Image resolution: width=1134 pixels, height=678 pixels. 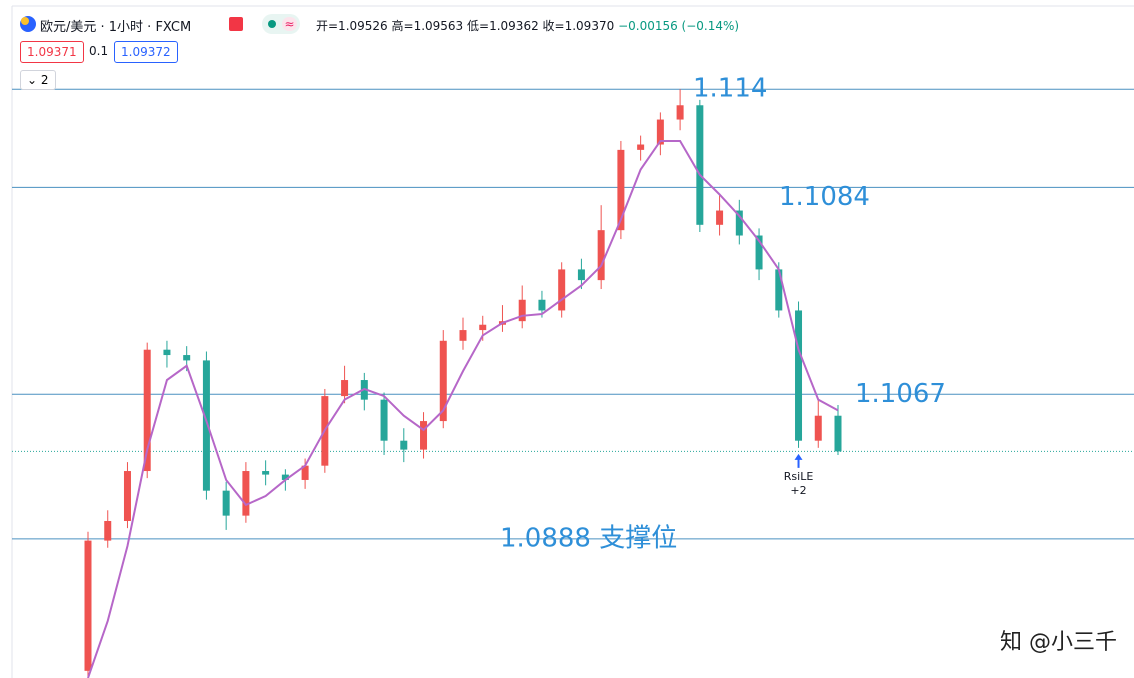 What do you see at coordinates (52, 52) in the screenshot?
I see `sell-button: 1.09371` at bounding box center [52, 52].